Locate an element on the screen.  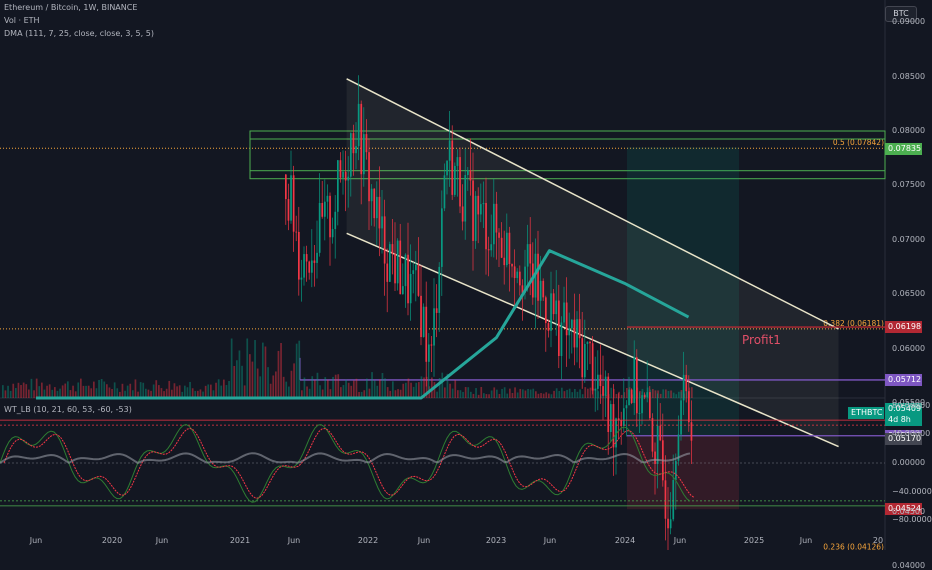
symbol-legend: Ethereum / Bitcoin, 1W, BINANCE is located at coordinates (71, 7).